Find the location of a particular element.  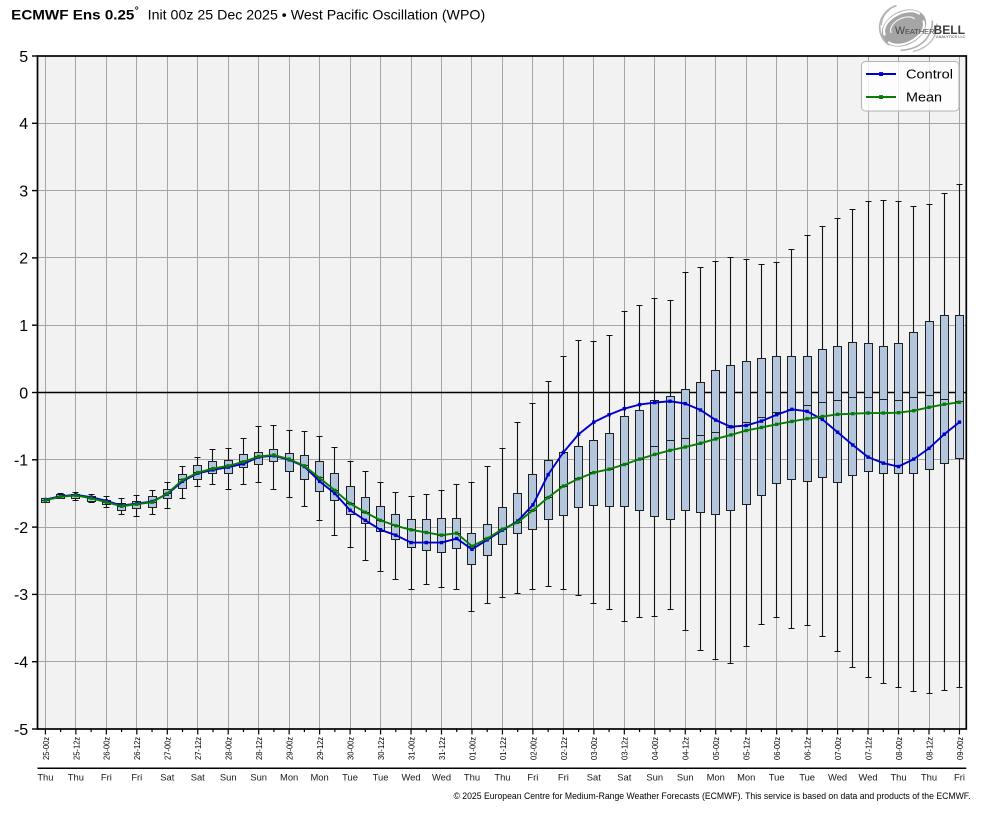

svg-text: 28-00z is located at coordinates (229, 748).